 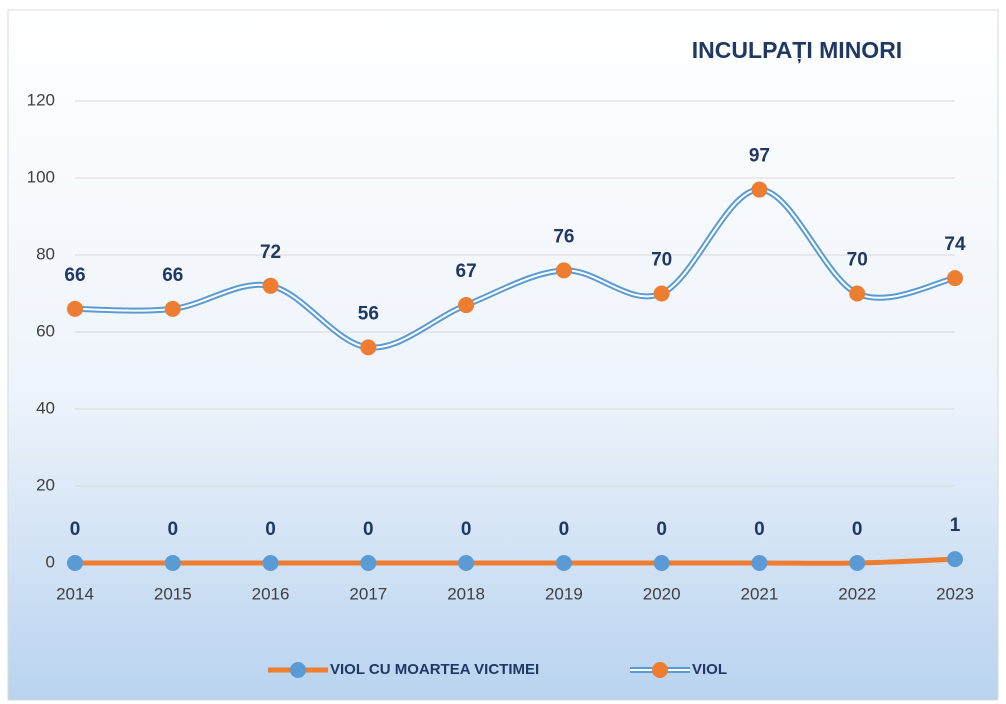 What do you see at coordinates (857, 593) in the screenshot?
I see `x-tick-label: 2022` at bounding box center [857, 593].